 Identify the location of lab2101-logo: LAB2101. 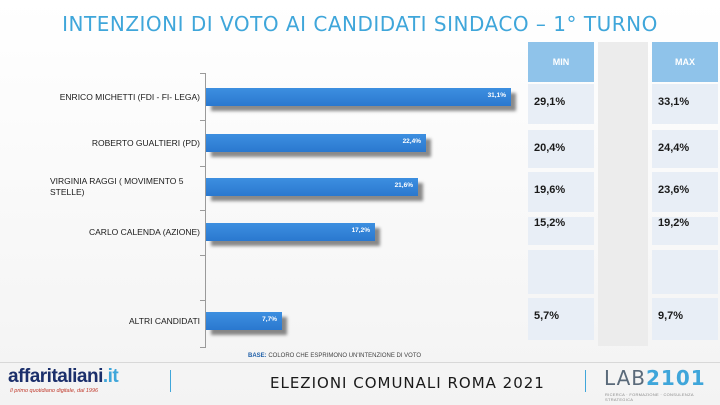
(655, 378).